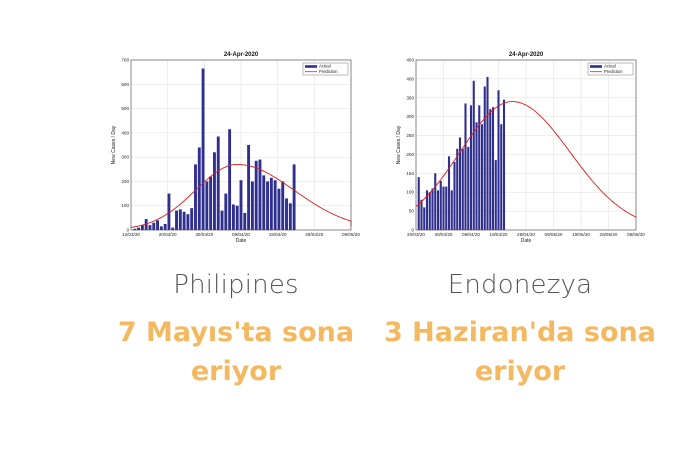 Image resolution: width=691 pixels, height=450 pixels. Describe the element at coordinates (131, 234) in the screenshot. I see `x-tick-label: 12/03/20` at that location.